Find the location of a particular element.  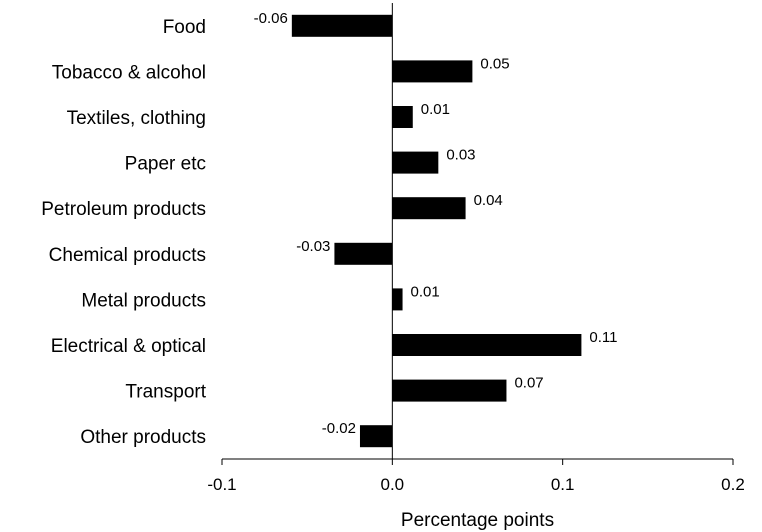

category-label: Other products is located at coordinates (143, 437).